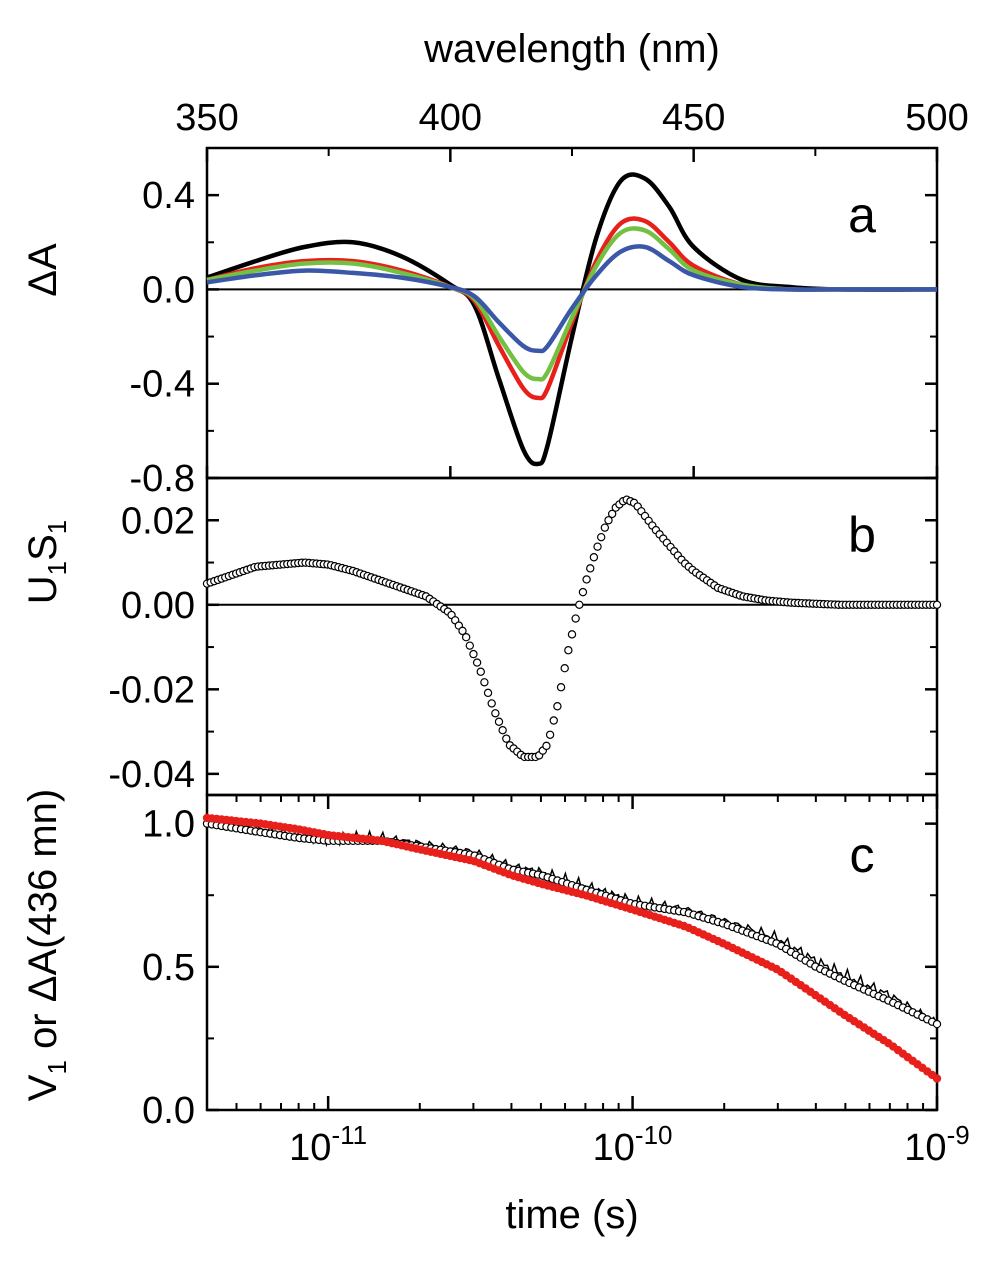 This screenshot has width=1000, height=1266. I want to click on ylabel-b-main: U, so click(43, 589).